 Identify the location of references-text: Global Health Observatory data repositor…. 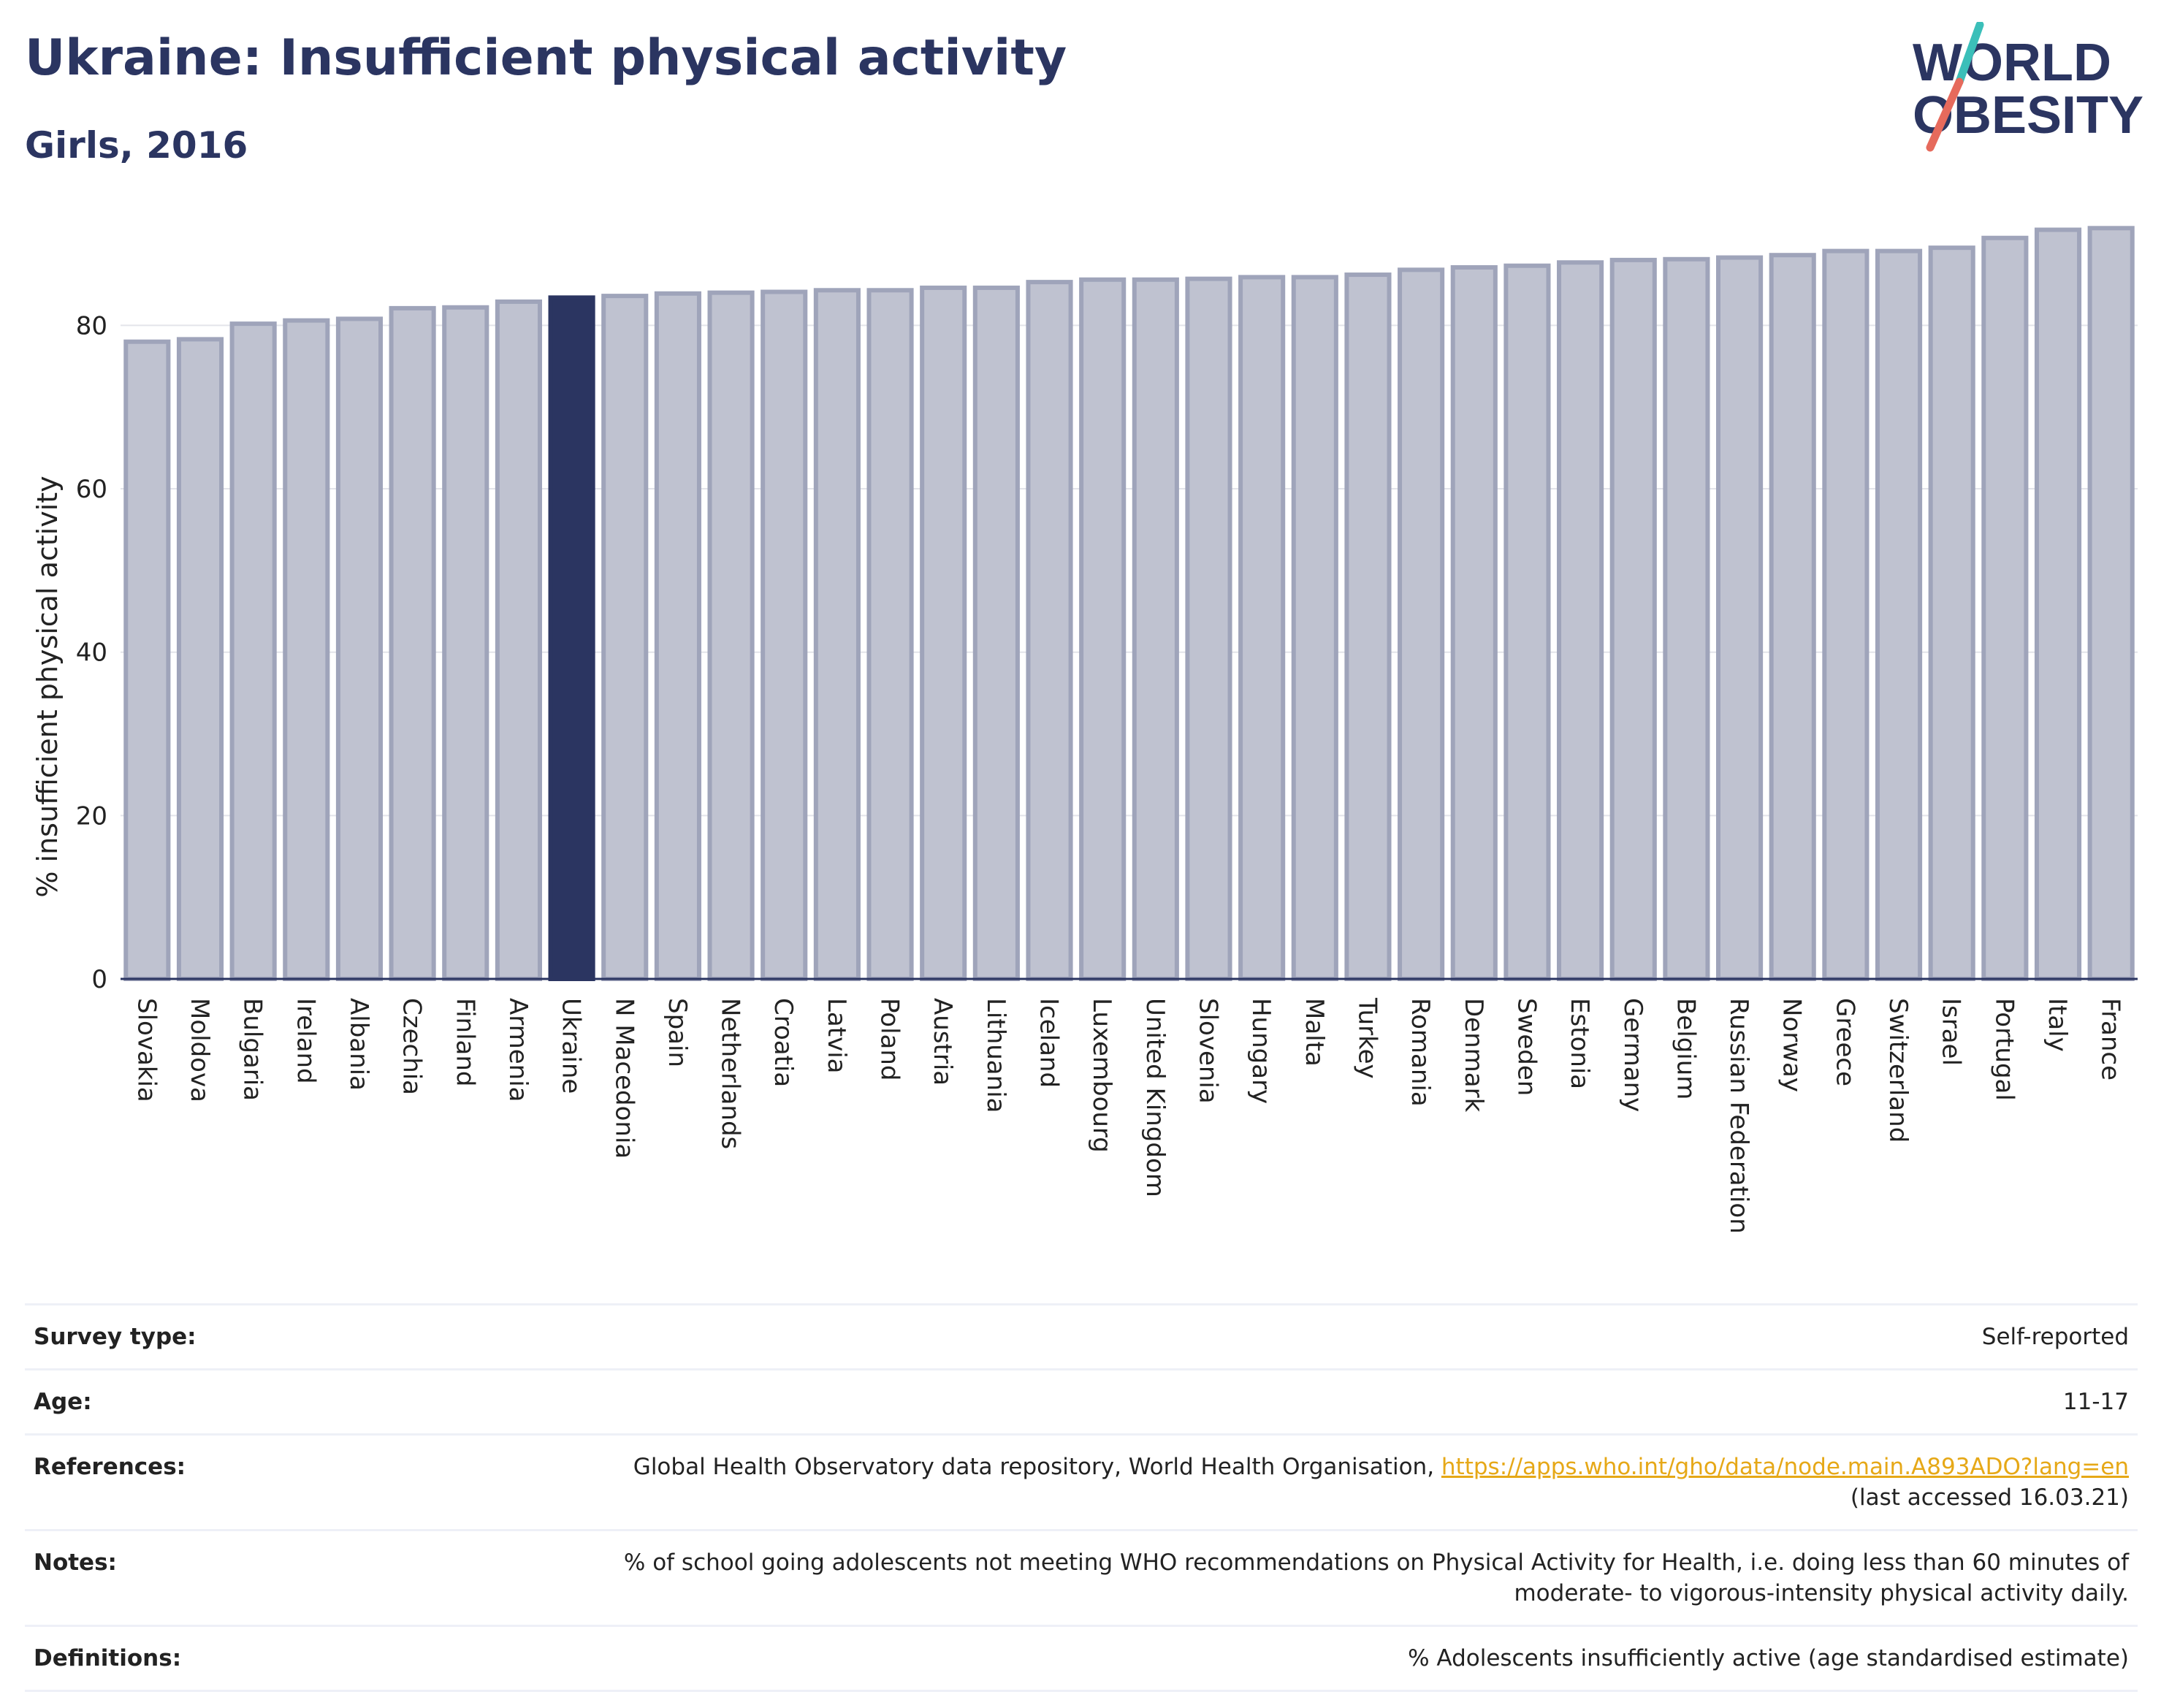
(1034, 1467).